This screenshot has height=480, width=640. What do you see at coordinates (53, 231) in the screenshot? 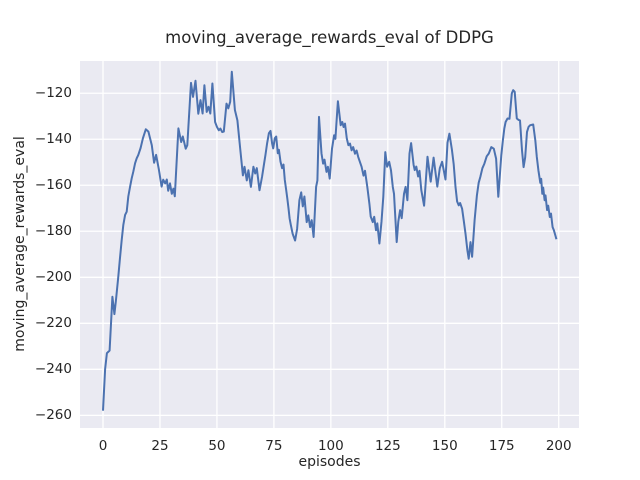
I see `y-tick-label: −180` at bounding box center [53, 231].